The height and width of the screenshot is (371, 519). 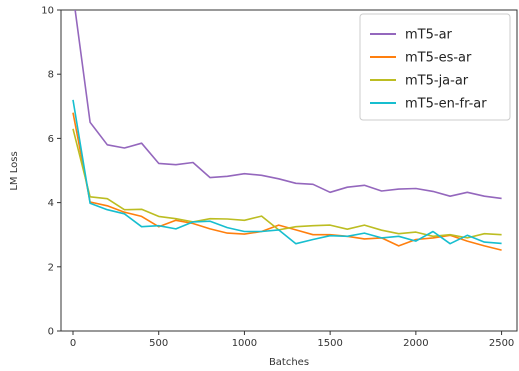 What do you see at coordinates (415, 343) in the screenshot?
I see `x-tick-label: 2000` at bounding box center [415, 343].